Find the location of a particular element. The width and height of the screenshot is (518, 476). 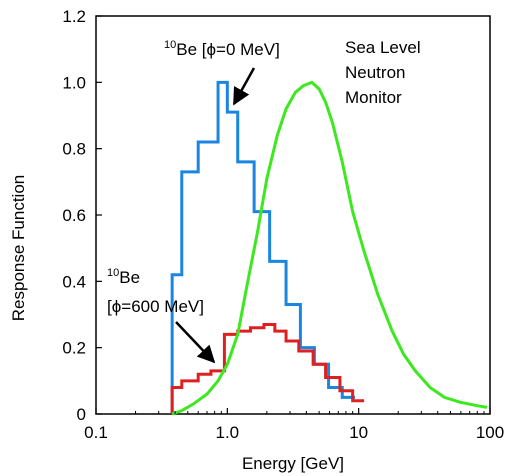

x-axis-label: Energy [GeV] is located at coordinates (293, 463).